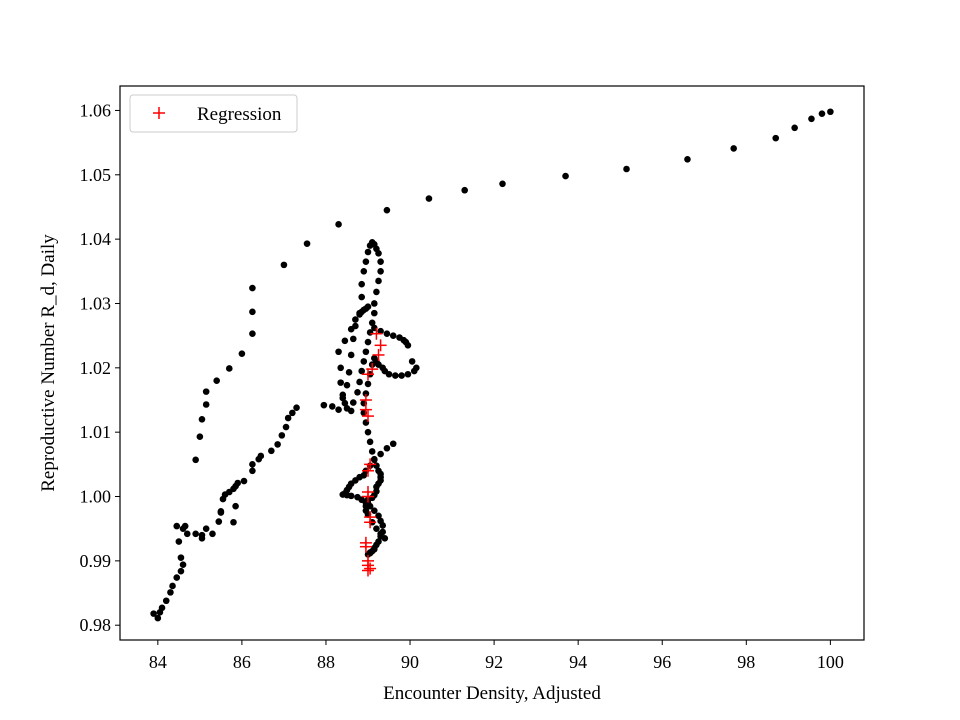 The height and width of the screenshot is (720, 960). Describe the element at coordinates (96, 561) in the screenshot. I see `y-tick-label: 0.99` at that location.